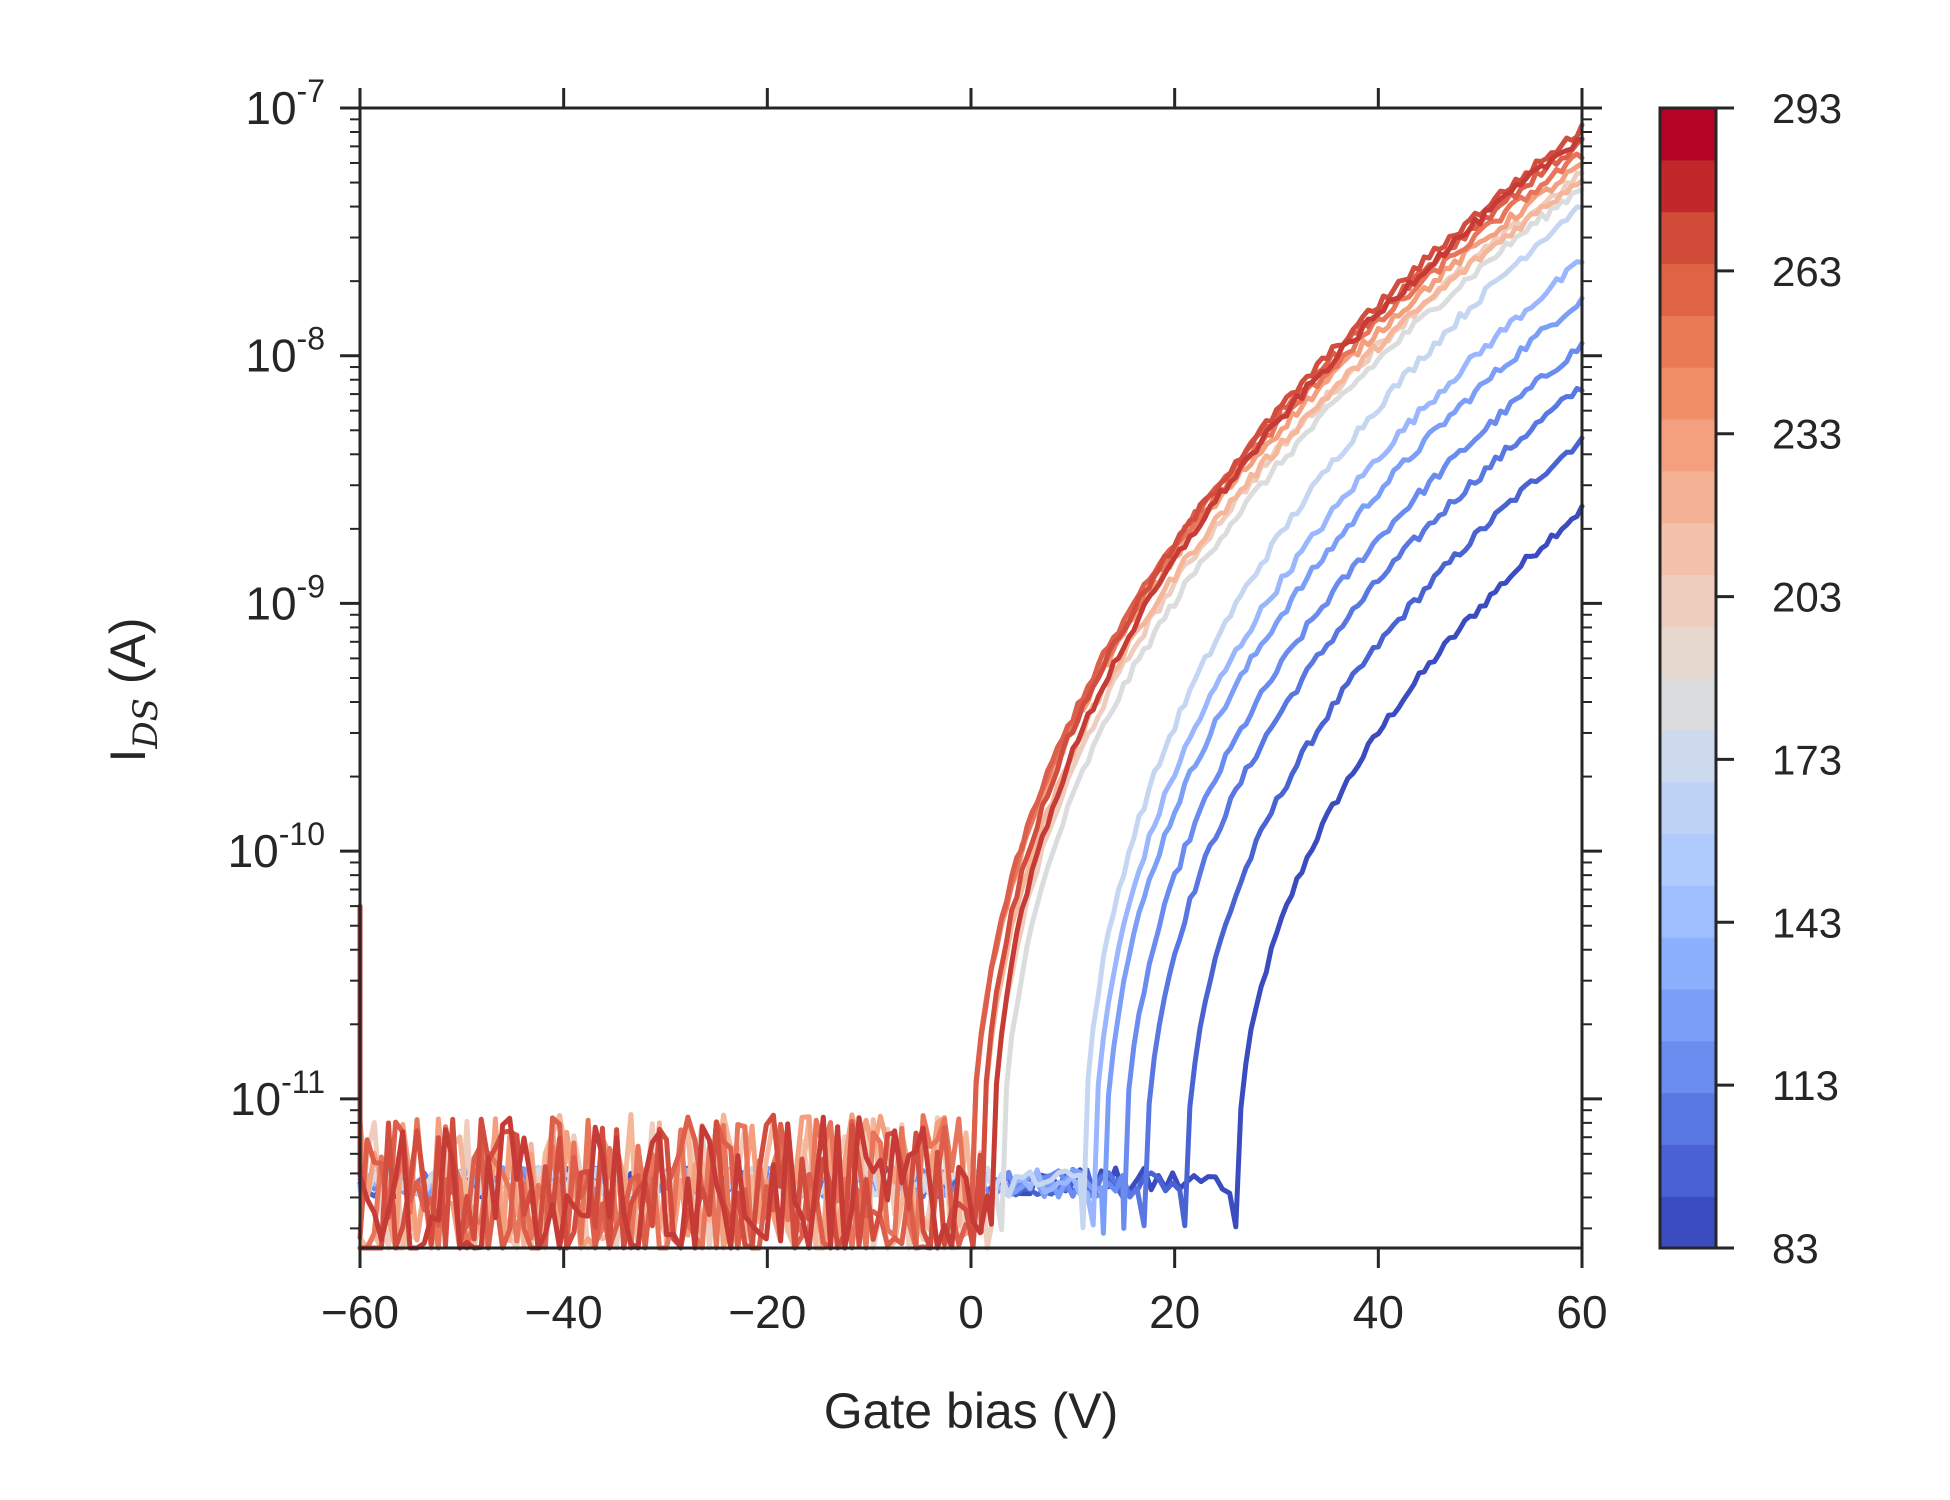 The image size is (1950, 1500). I want to click on colorbar-tick-label: 113, so click(1805, 1085).